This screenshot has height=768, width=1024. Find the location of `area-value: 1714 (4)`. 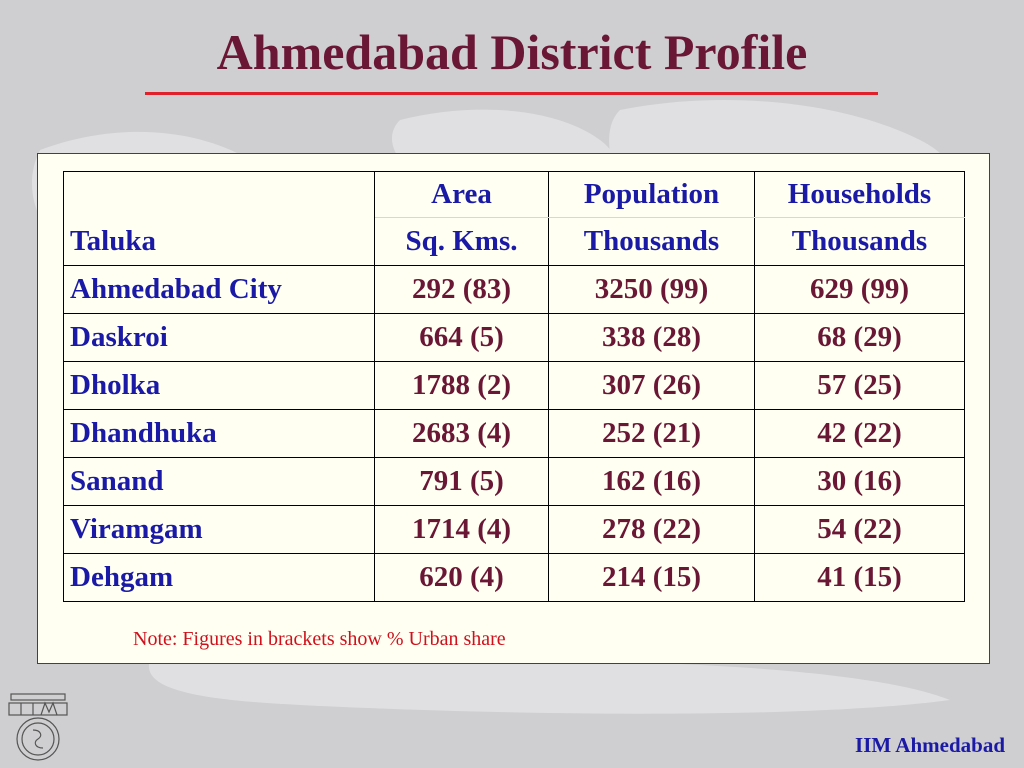

area-value: 1714 (4) is located at coordinates (461, 529).